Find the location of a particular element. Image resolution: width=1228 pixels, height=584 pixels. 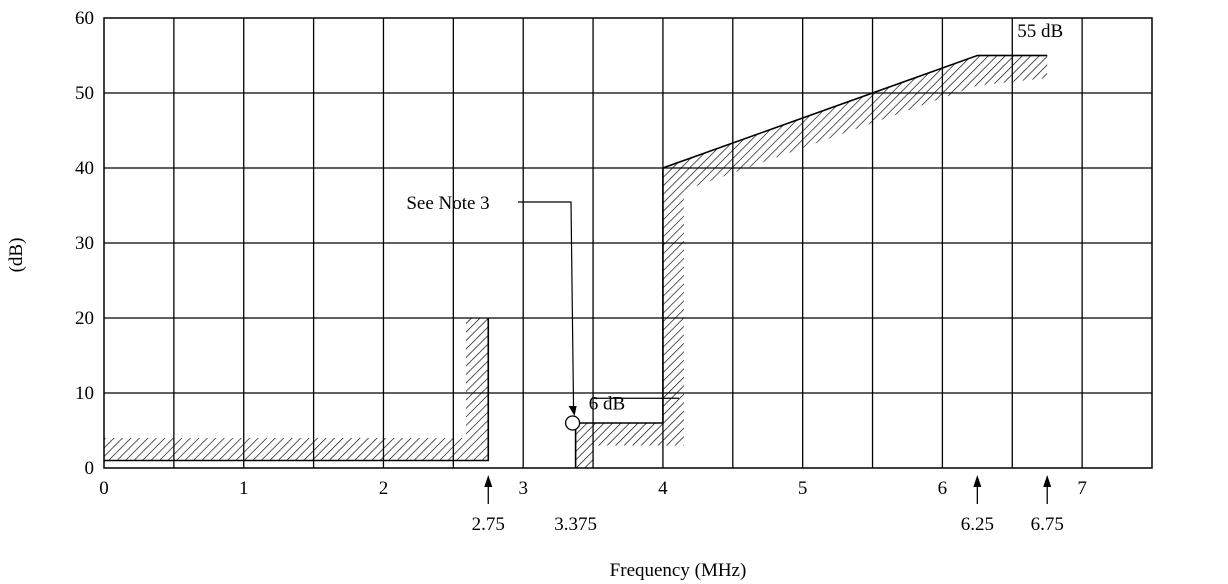

x-tick-label: 4 is located at coordinates (663, 488).